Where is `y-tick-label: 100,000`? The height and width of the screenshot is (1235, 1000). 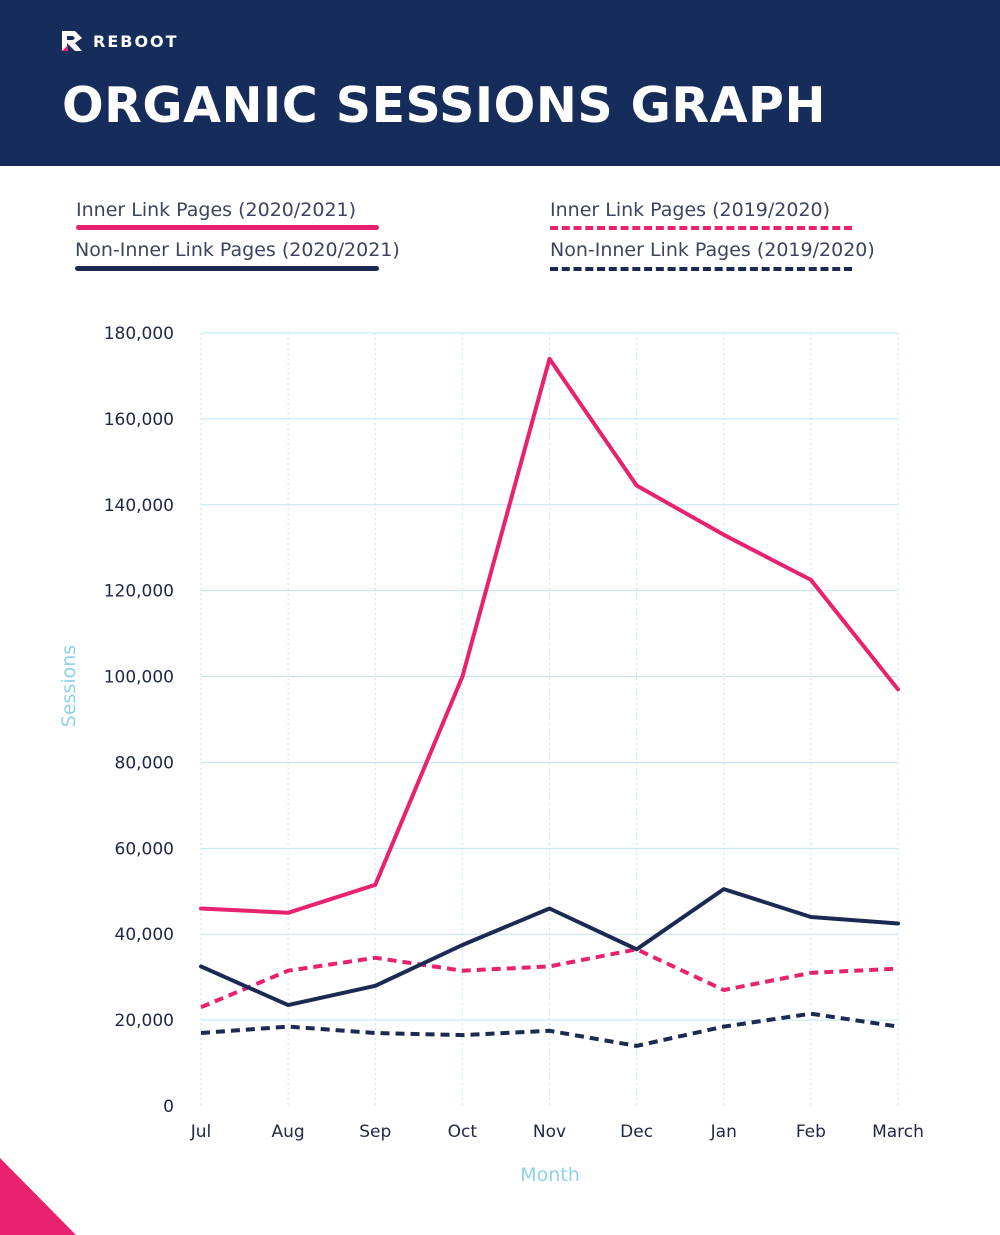 y-tick-label: 100,000 is located at coordinates (139, 678).